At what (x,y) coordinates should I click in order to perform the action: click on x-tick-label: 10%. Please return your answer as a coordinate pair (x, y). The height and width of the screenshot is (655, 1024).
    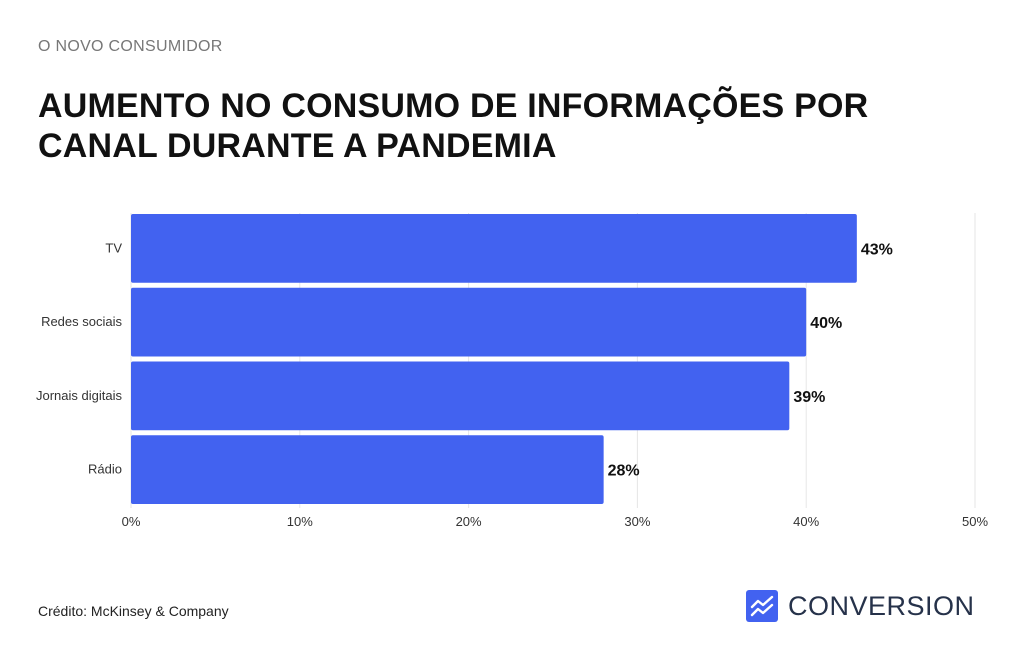
    Looking at the image, I should click on (300, 521).